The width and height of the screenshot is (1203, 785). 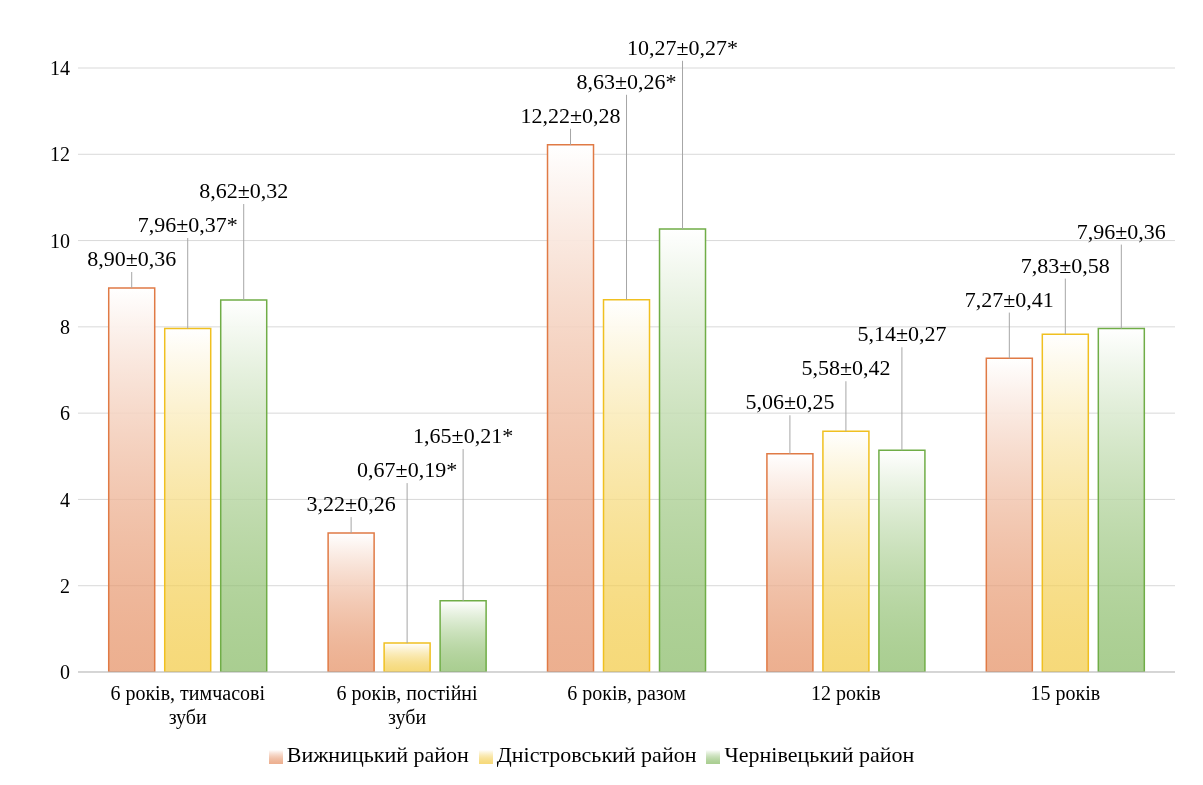 I want to click on legend-label: Дністровський район, so click(x=596, y=754).